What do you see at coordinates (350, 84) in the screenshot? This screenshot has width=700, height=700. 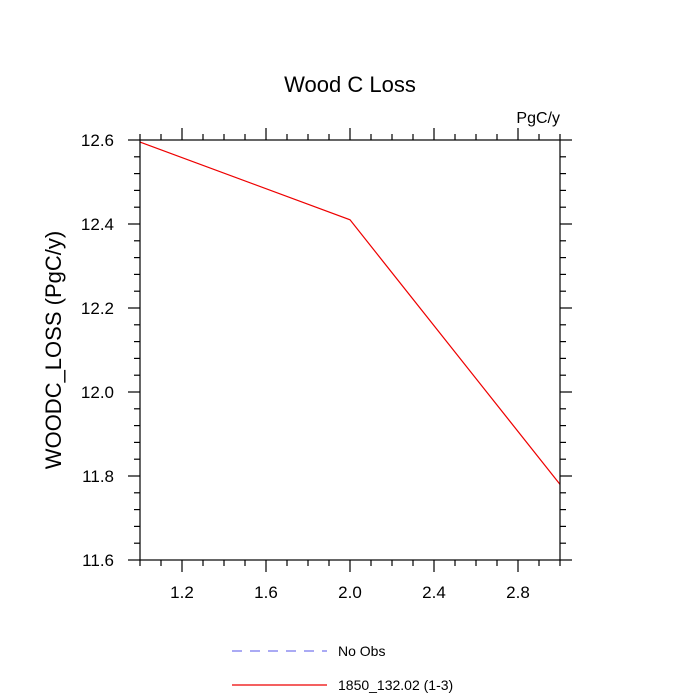 I see `chart-title: Wood C Loss` at bounding box center [350, 84].